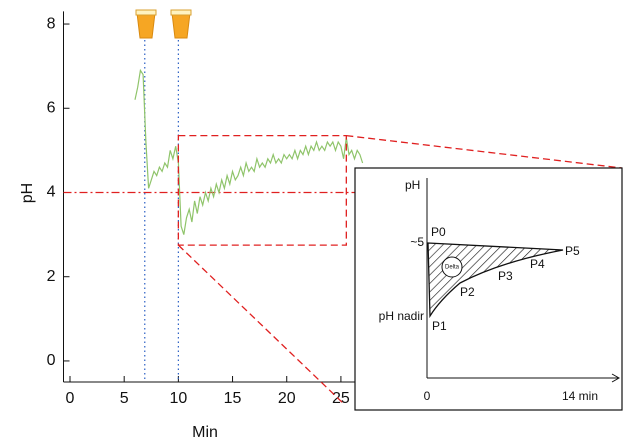 The image size is (624, 441). What do you see at coordinates (439, 326) in the screenshot?
I see `inset-label: P1` at bounding box center [439, 326].